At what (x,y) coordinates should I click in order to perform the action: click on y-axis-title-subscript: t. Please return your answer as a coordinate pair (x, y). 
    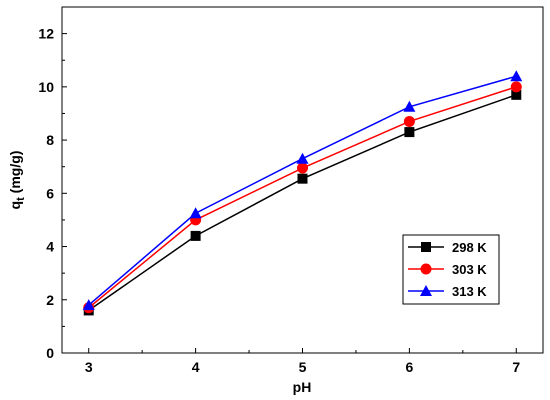
    Looking at the image, I should click on (21, 199).